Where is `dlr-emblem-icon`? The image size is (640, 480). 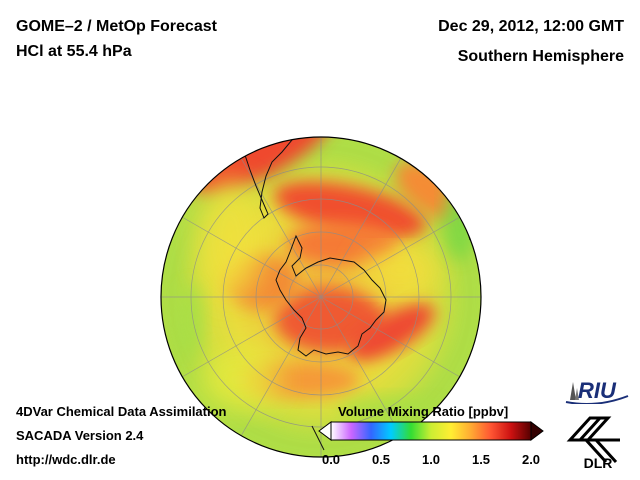 dlr-emblem-icon is located at coordinates (593, 440).